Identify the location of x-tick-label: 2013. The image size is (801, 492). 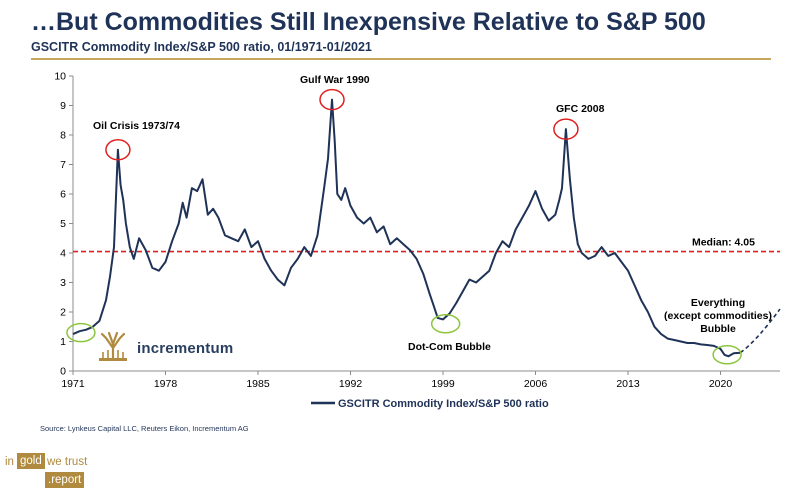
(628, 384).